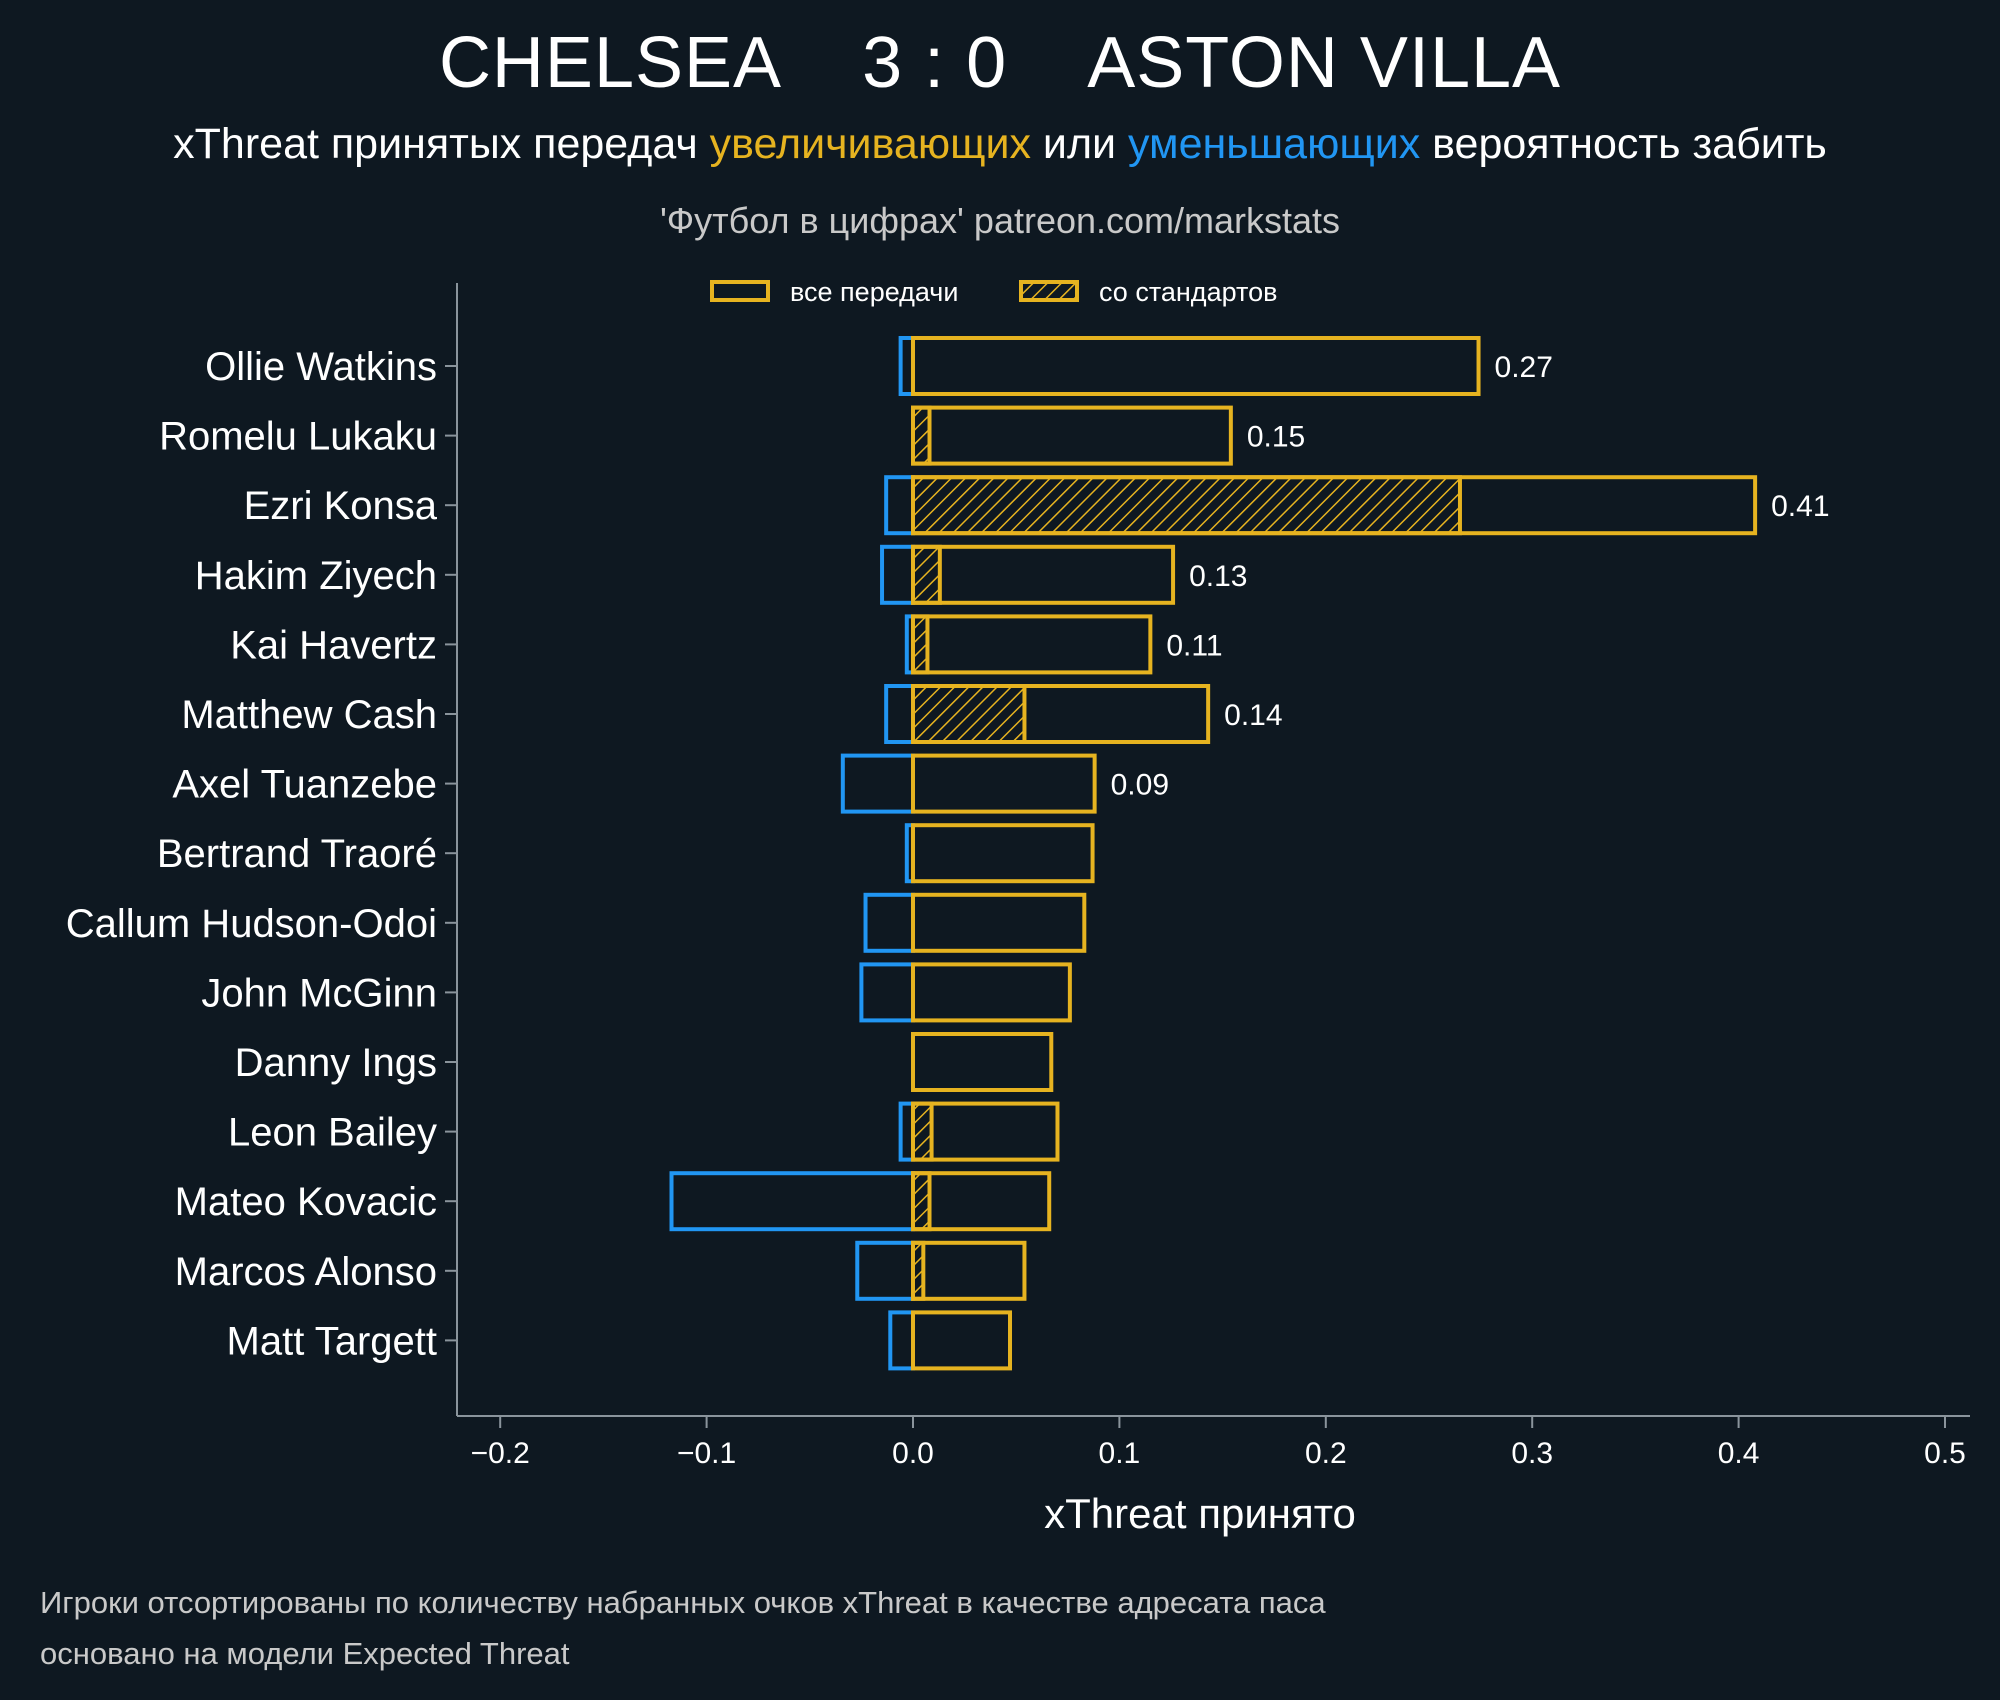 The height and width of the screenshot is (1700, 2000). Describe the element at coordinates (1188, 292) in the screenshot. I see `legend-set-pieces-label: со стандартов` at that location.